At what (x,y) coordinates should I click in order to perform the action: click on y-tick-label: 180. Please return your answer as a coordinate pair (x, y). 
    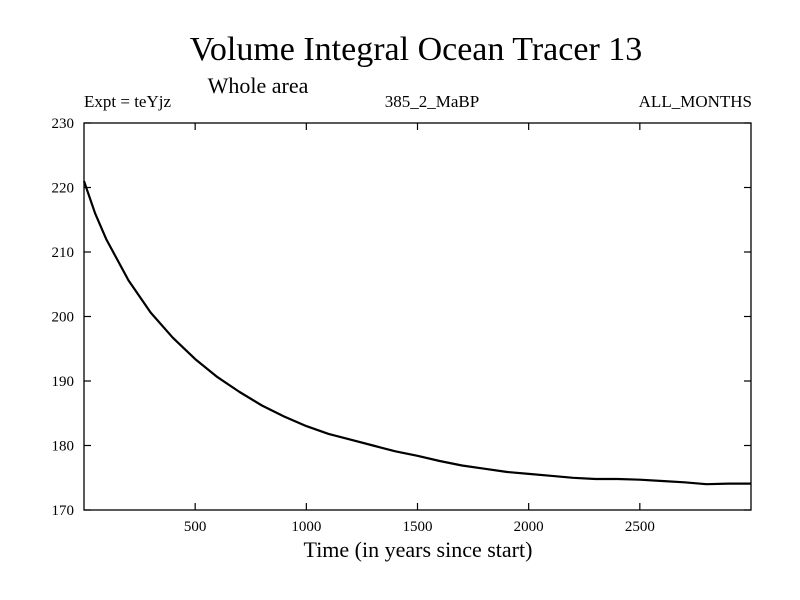
    Looking at the image, I should click on (63, 447).